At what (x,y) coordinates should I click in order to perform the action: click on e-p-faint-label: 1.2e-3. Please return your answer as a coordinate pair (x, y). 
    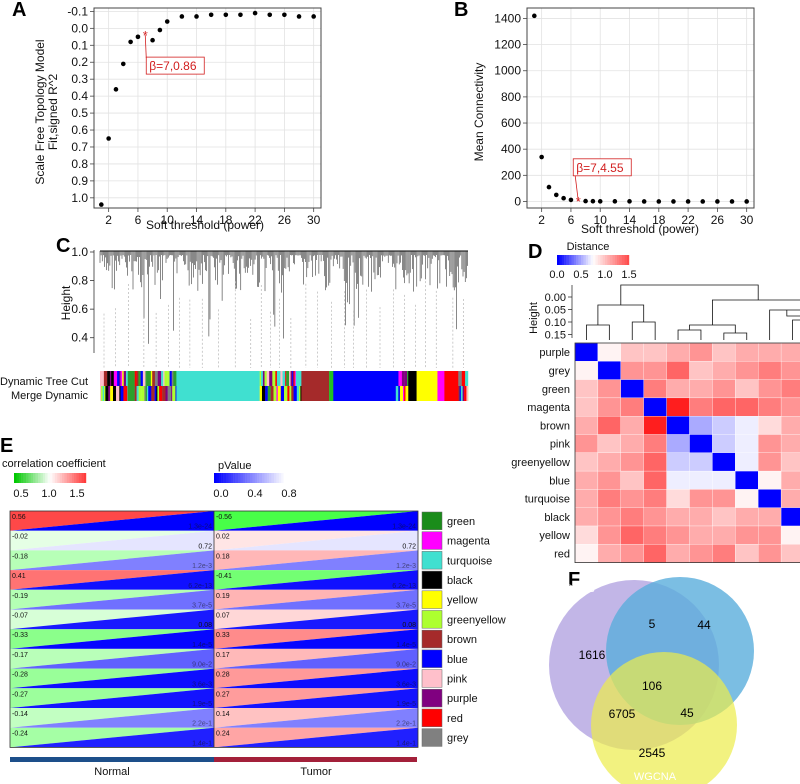
    Looking at the image, I should click on (406, 566).